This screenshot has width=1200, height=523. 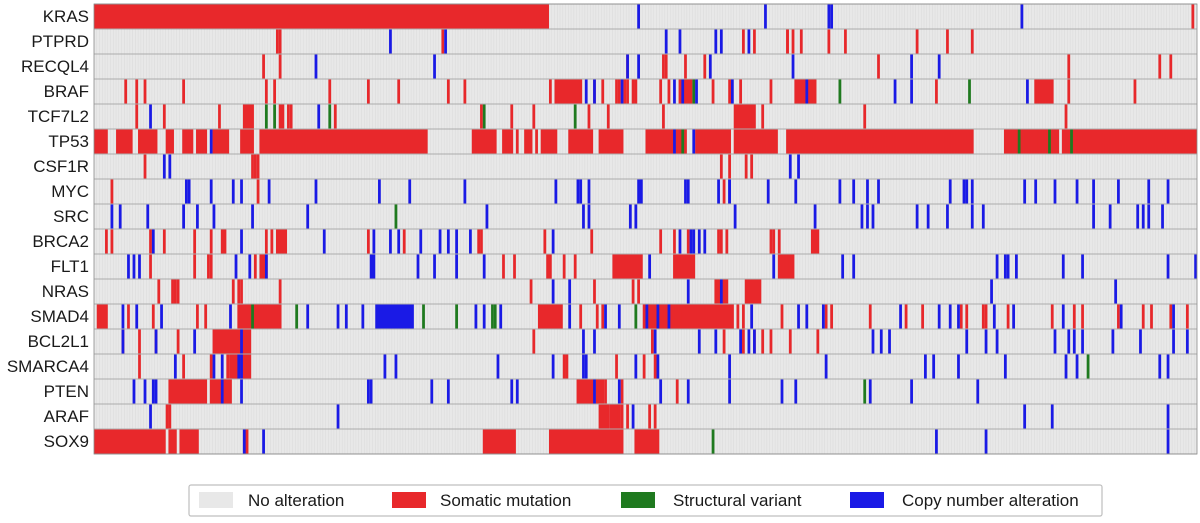 I want to click on gene-label-smad4: SMAD4, so click(x=59, y=316).